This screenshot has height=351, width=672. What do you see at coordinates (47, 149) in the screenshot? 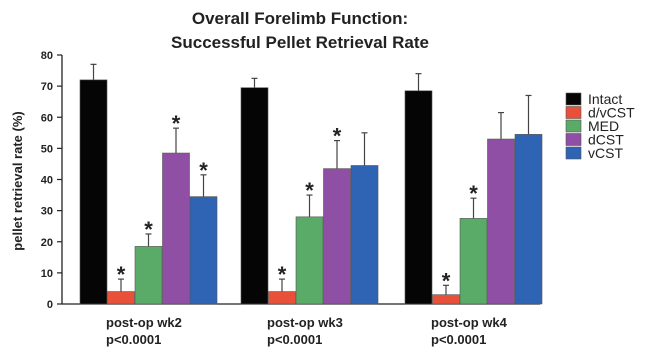
I see `y-tick-label: 50` at bounding box center [47, 149].